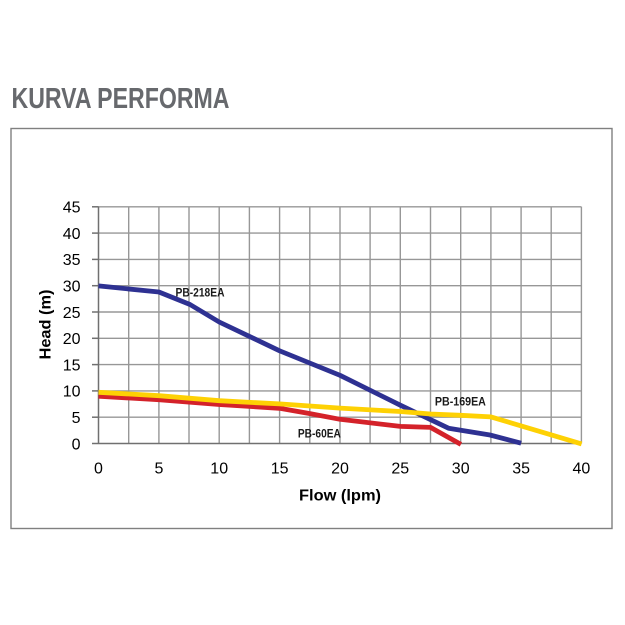 The image size is (625, 625). What do you see at coordinates (46, 325) in the screenshot?
I see `svg-text: Head (m)` at bounding box center [46, 325].